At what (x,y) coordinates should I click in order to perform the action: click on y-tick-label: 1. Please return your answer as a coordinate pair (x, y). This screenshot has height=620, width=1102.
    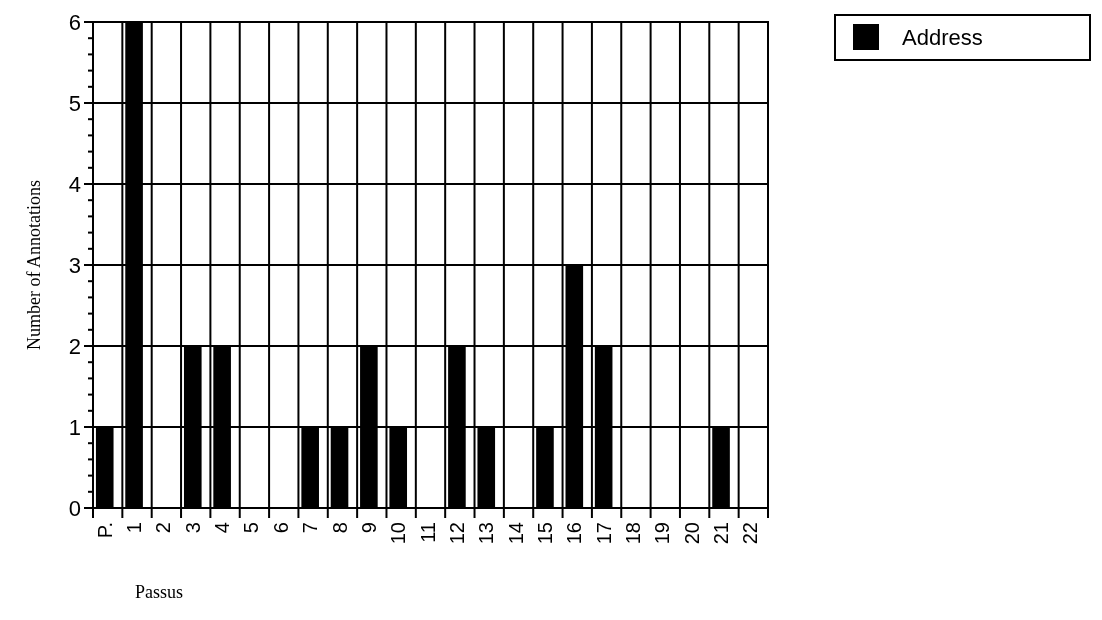
    Looking at the image, I should click on (74, 427).